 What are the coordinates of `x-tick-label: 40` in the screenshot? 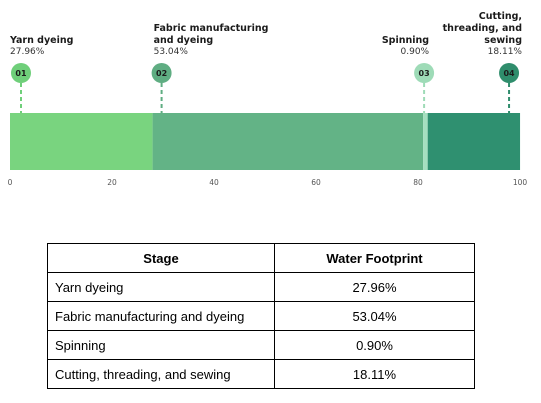 It's located at (214, 182).